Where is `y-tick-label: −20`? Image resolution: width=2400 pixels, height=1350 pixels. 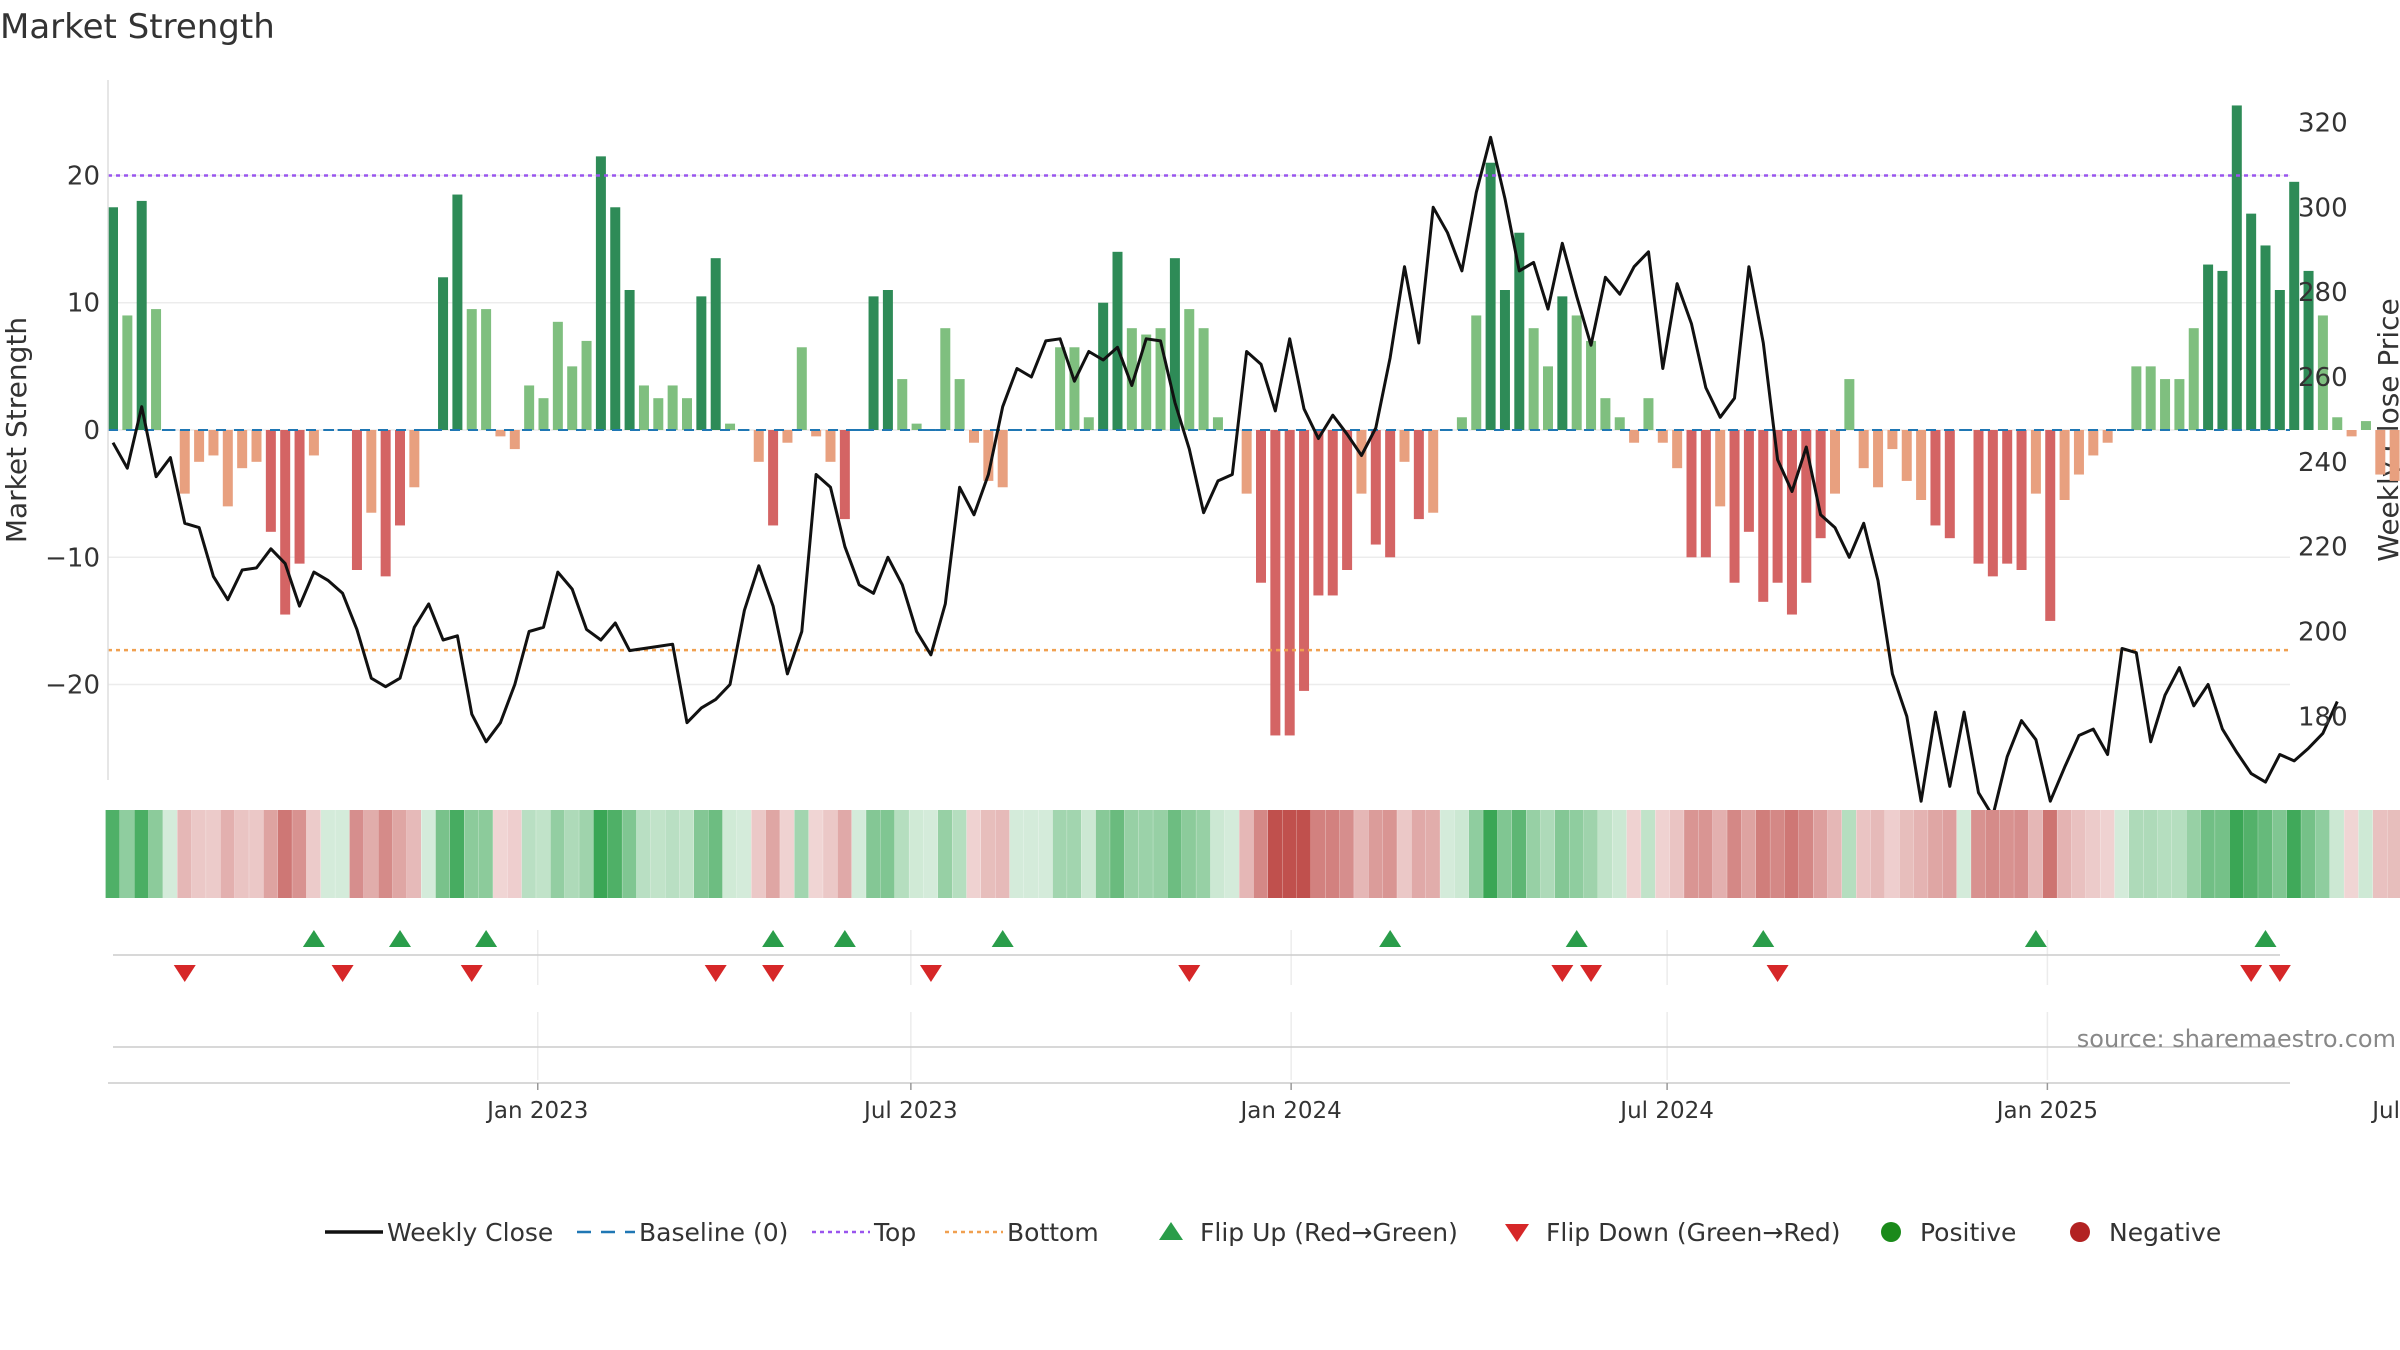
y-tick-label: −20 is located at coordinates (72, 686).